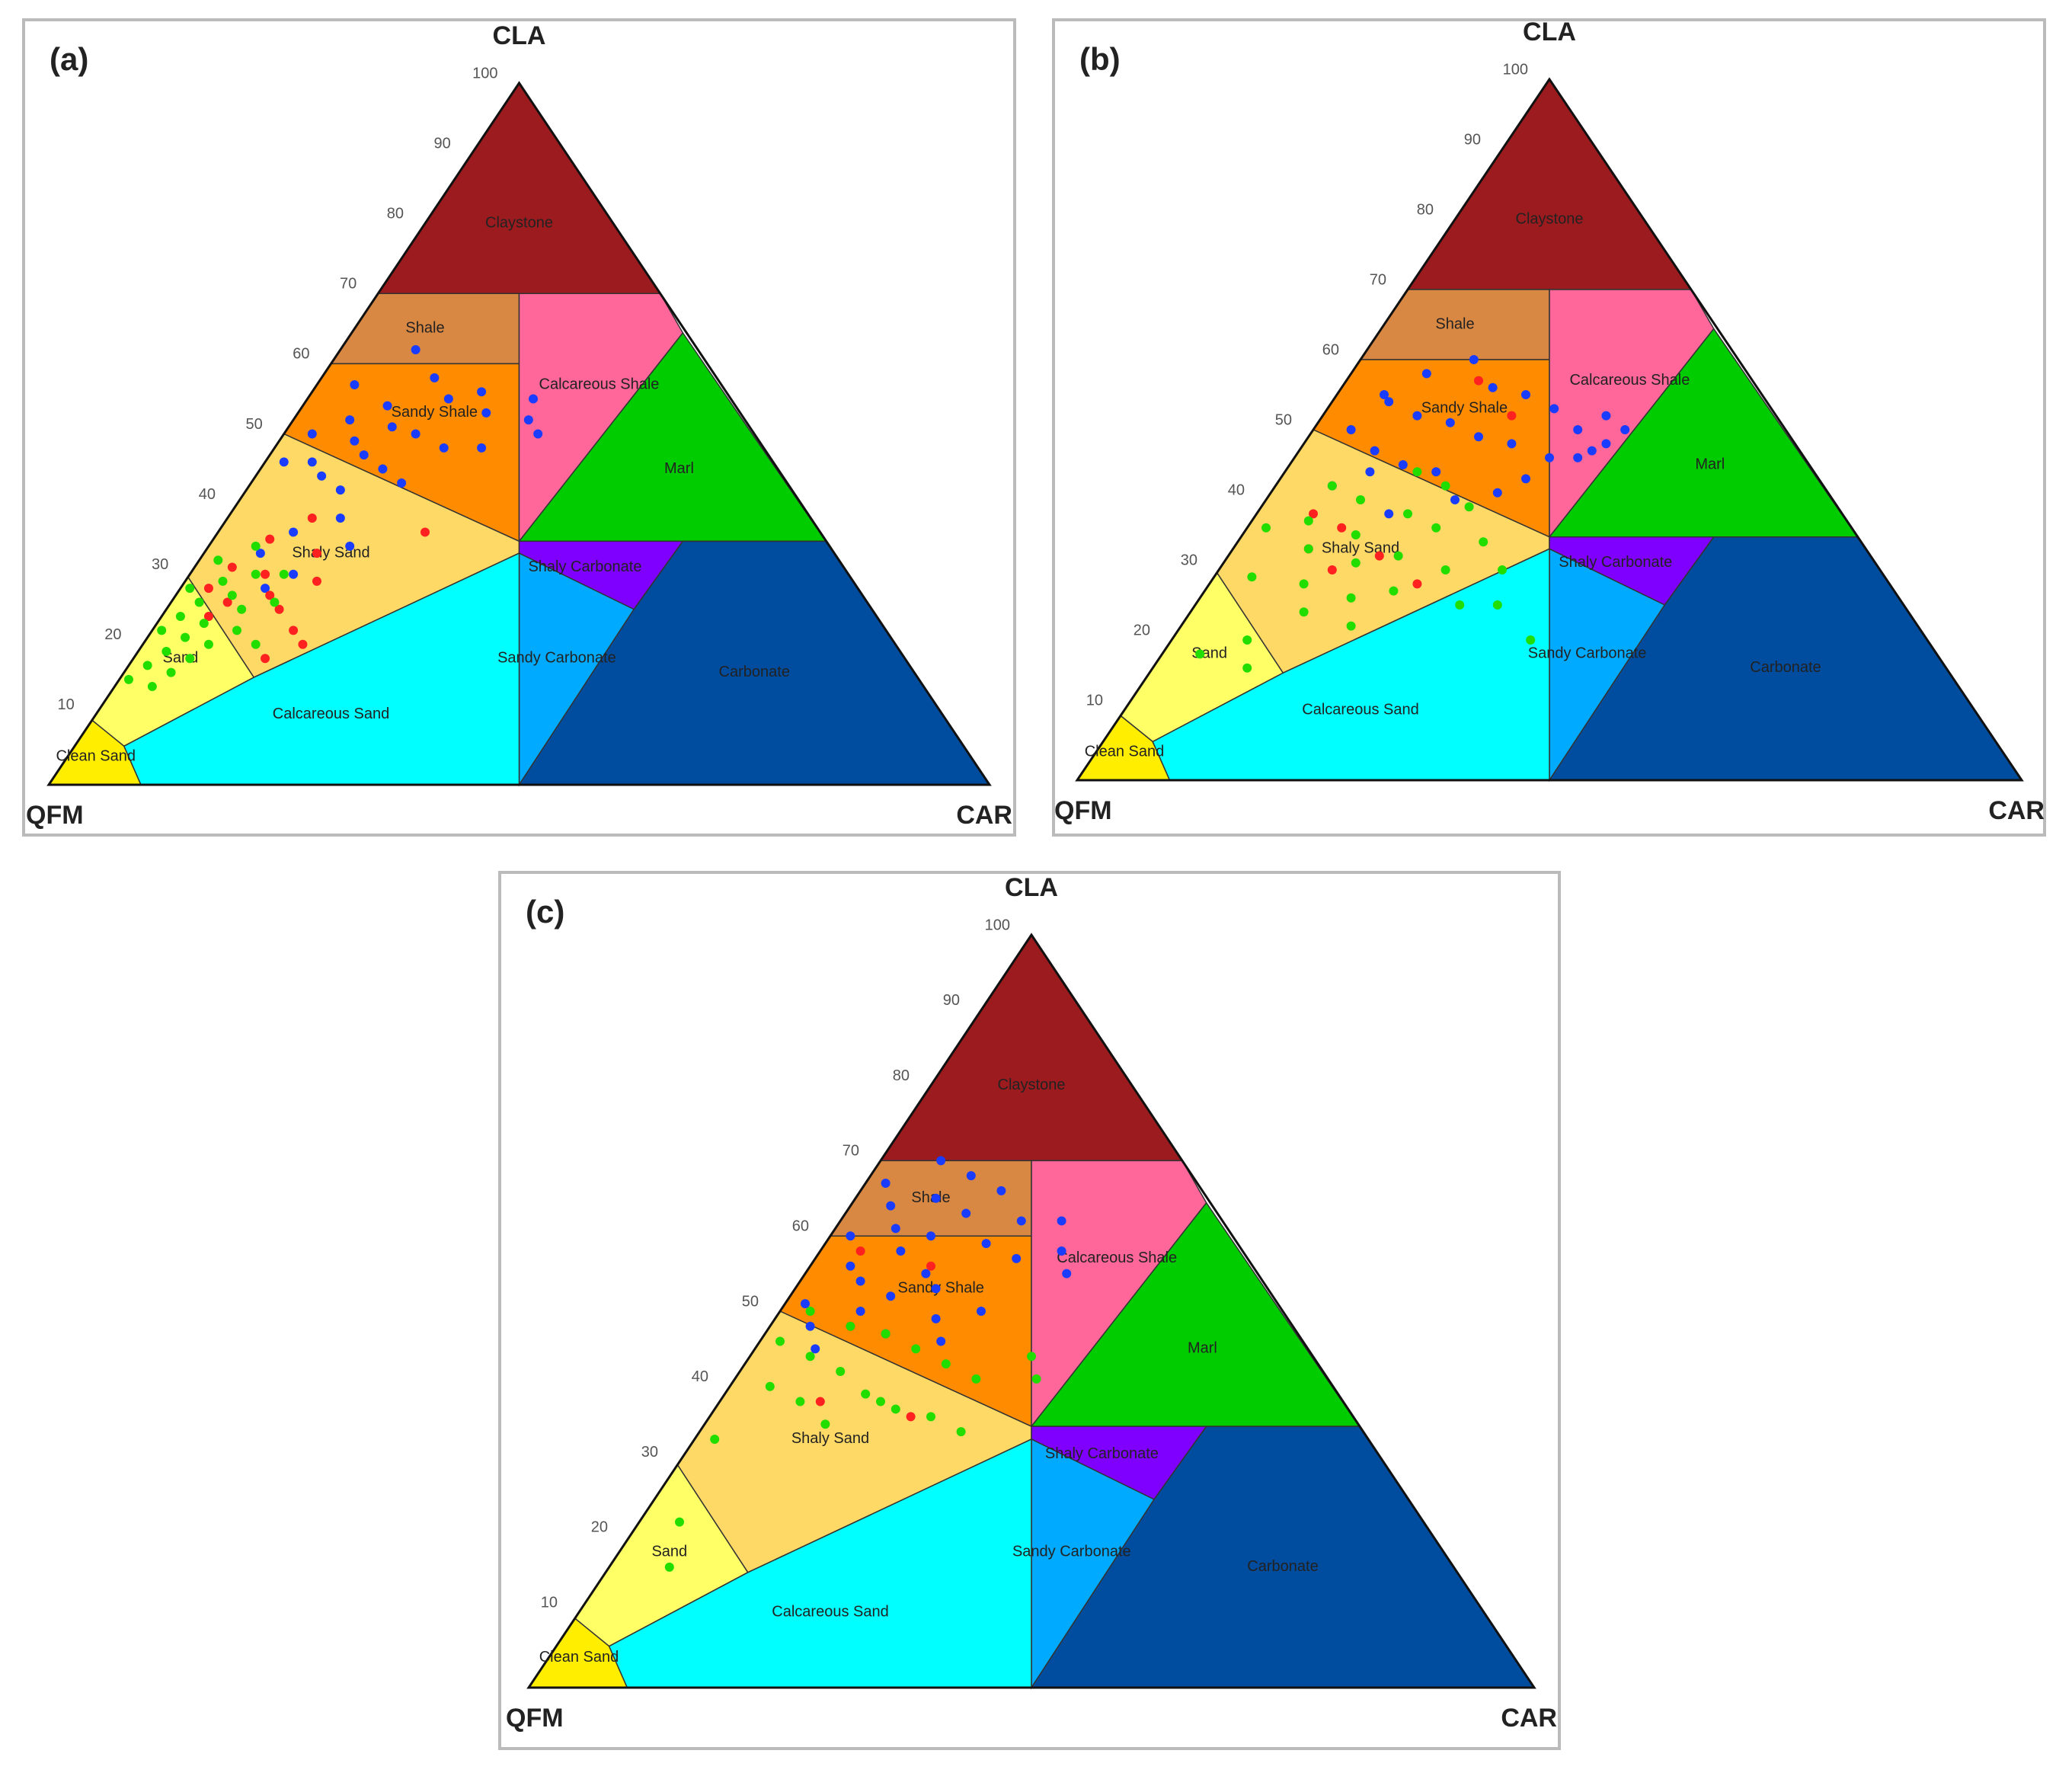 The image size is (2072, 1776). What do you see at coordinates (801, 1226) in the screenshot?
I see `tick-label: 60` at bounding box center [801, 1226].